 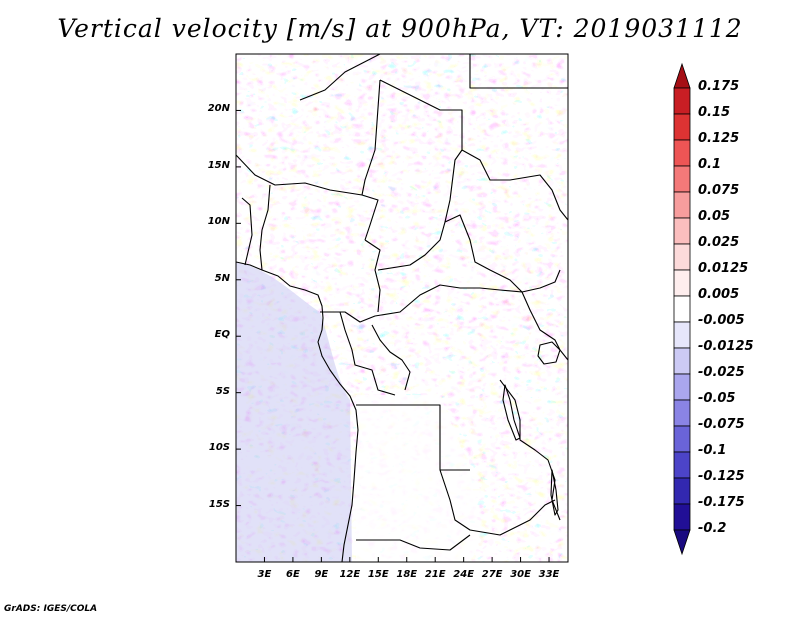 What do you see at coordinates (719, 294) in the screenshot?
I see `colorbar-label: 0.005` at bounding box center [719, 294].